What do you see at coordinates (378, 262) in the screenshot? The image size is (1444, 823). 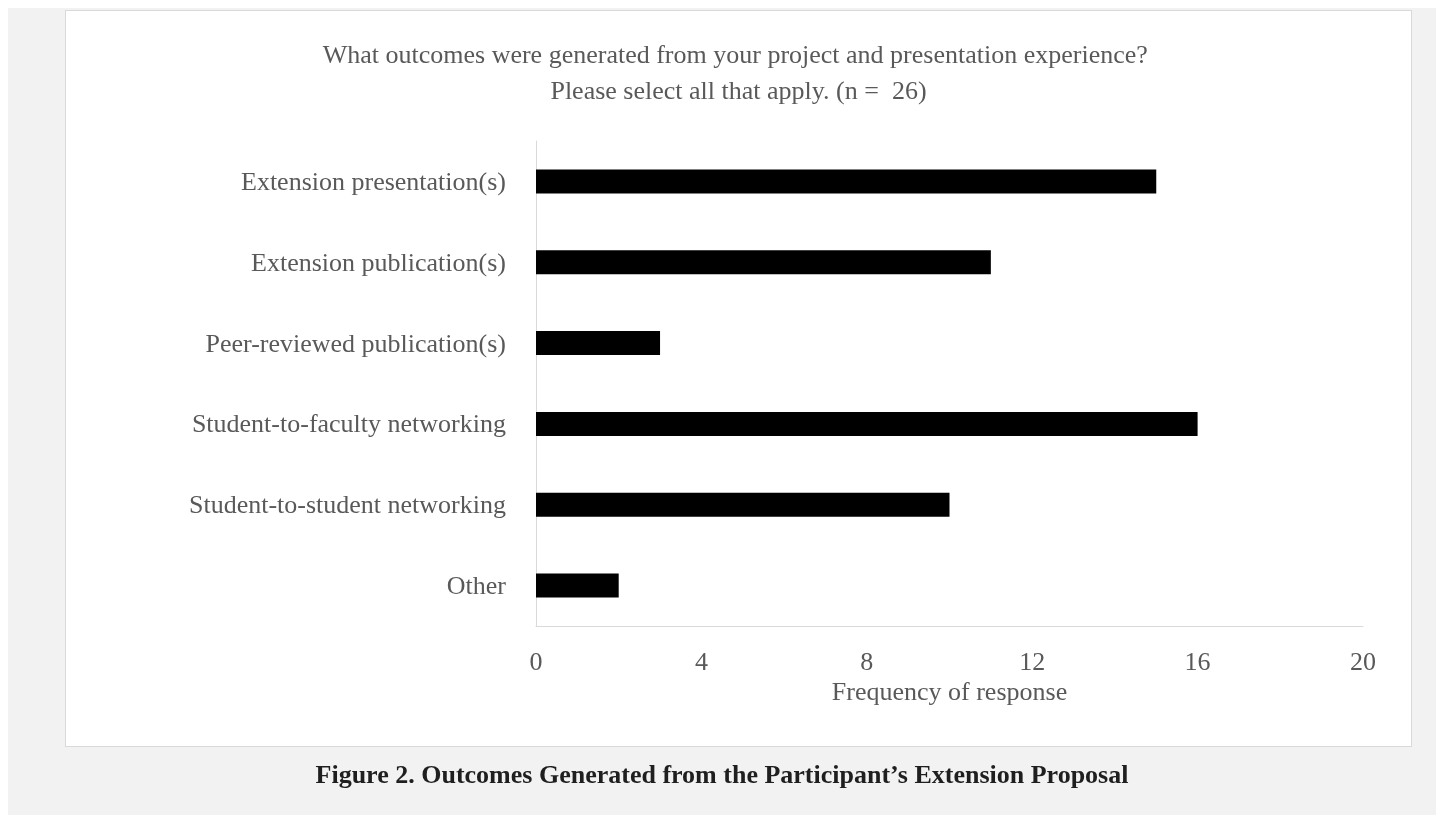 I see `y-tick-label: Extension publication(s)` at bounding box center [378, 262].